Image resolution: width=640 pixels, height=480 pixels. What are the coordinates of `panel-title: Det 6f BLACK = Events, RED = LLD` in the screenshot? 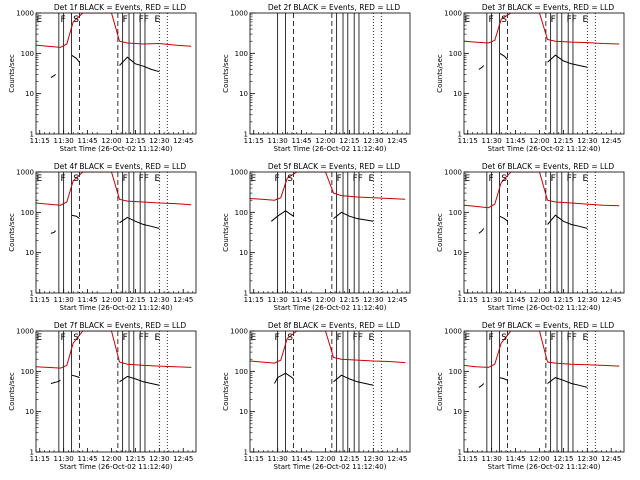 It's located at (548, 166).